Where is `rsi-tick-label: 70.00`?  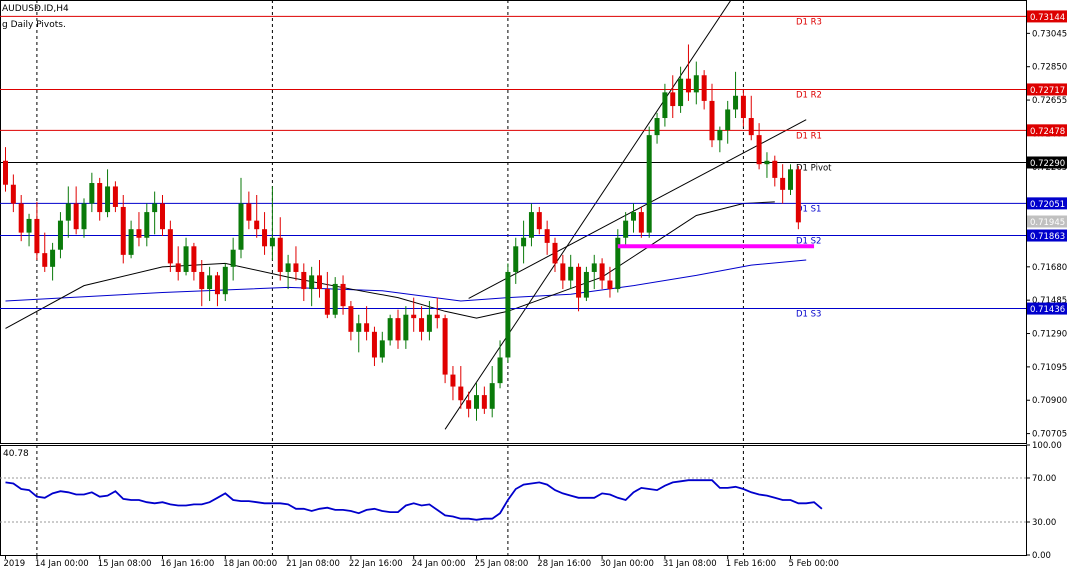
rsi-tick-label: 70.00 is located at coordinates (1044, 479).